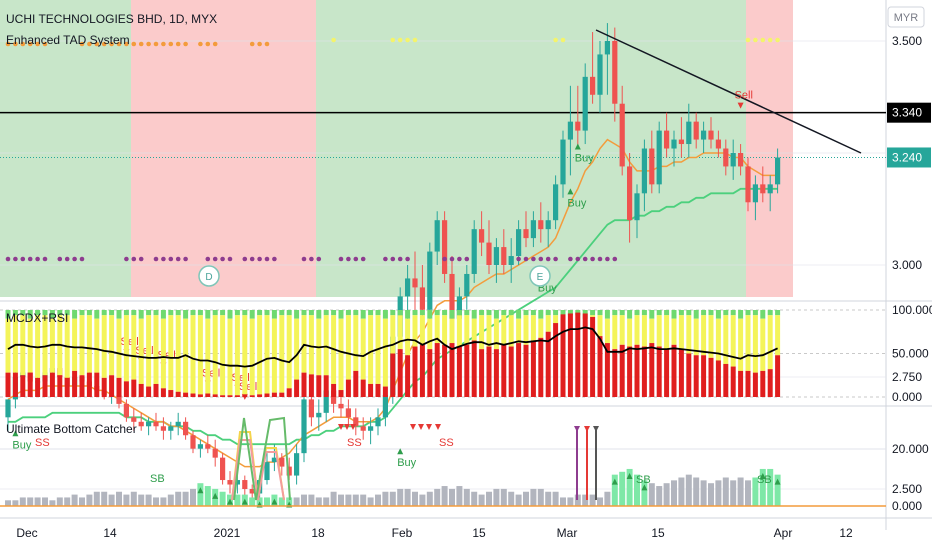 The image size is (932, 550). Describe the element at coordinates (906, 17) in the screenshot. I see `currency-button` at that location.